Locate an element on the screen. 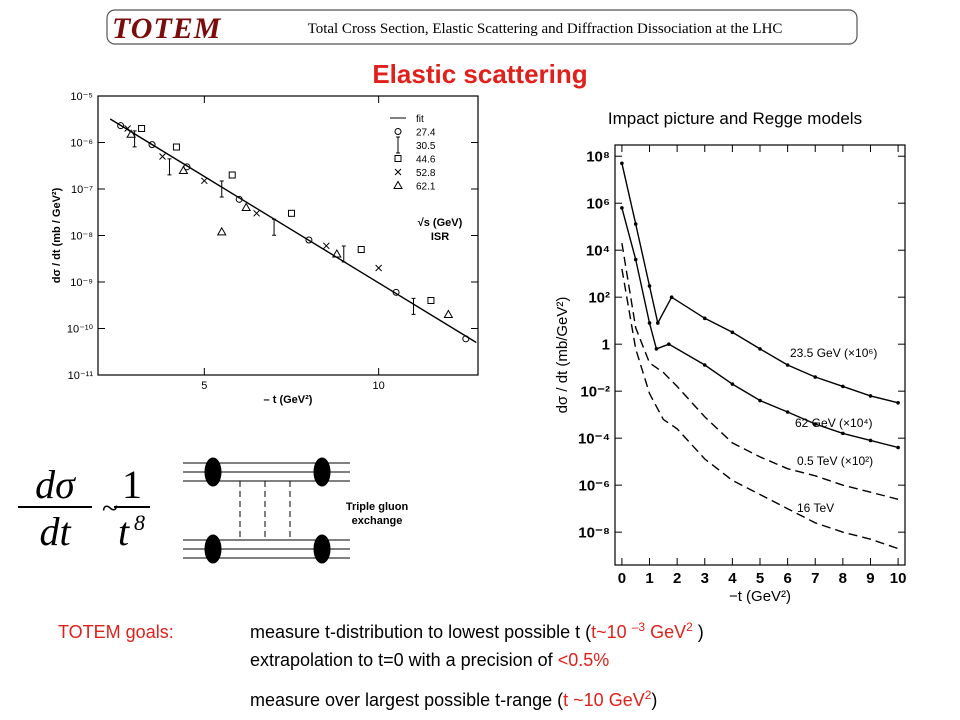 This screenshot has width=960, height=720. logo: TOTEM is located at coordinates (167, 28).